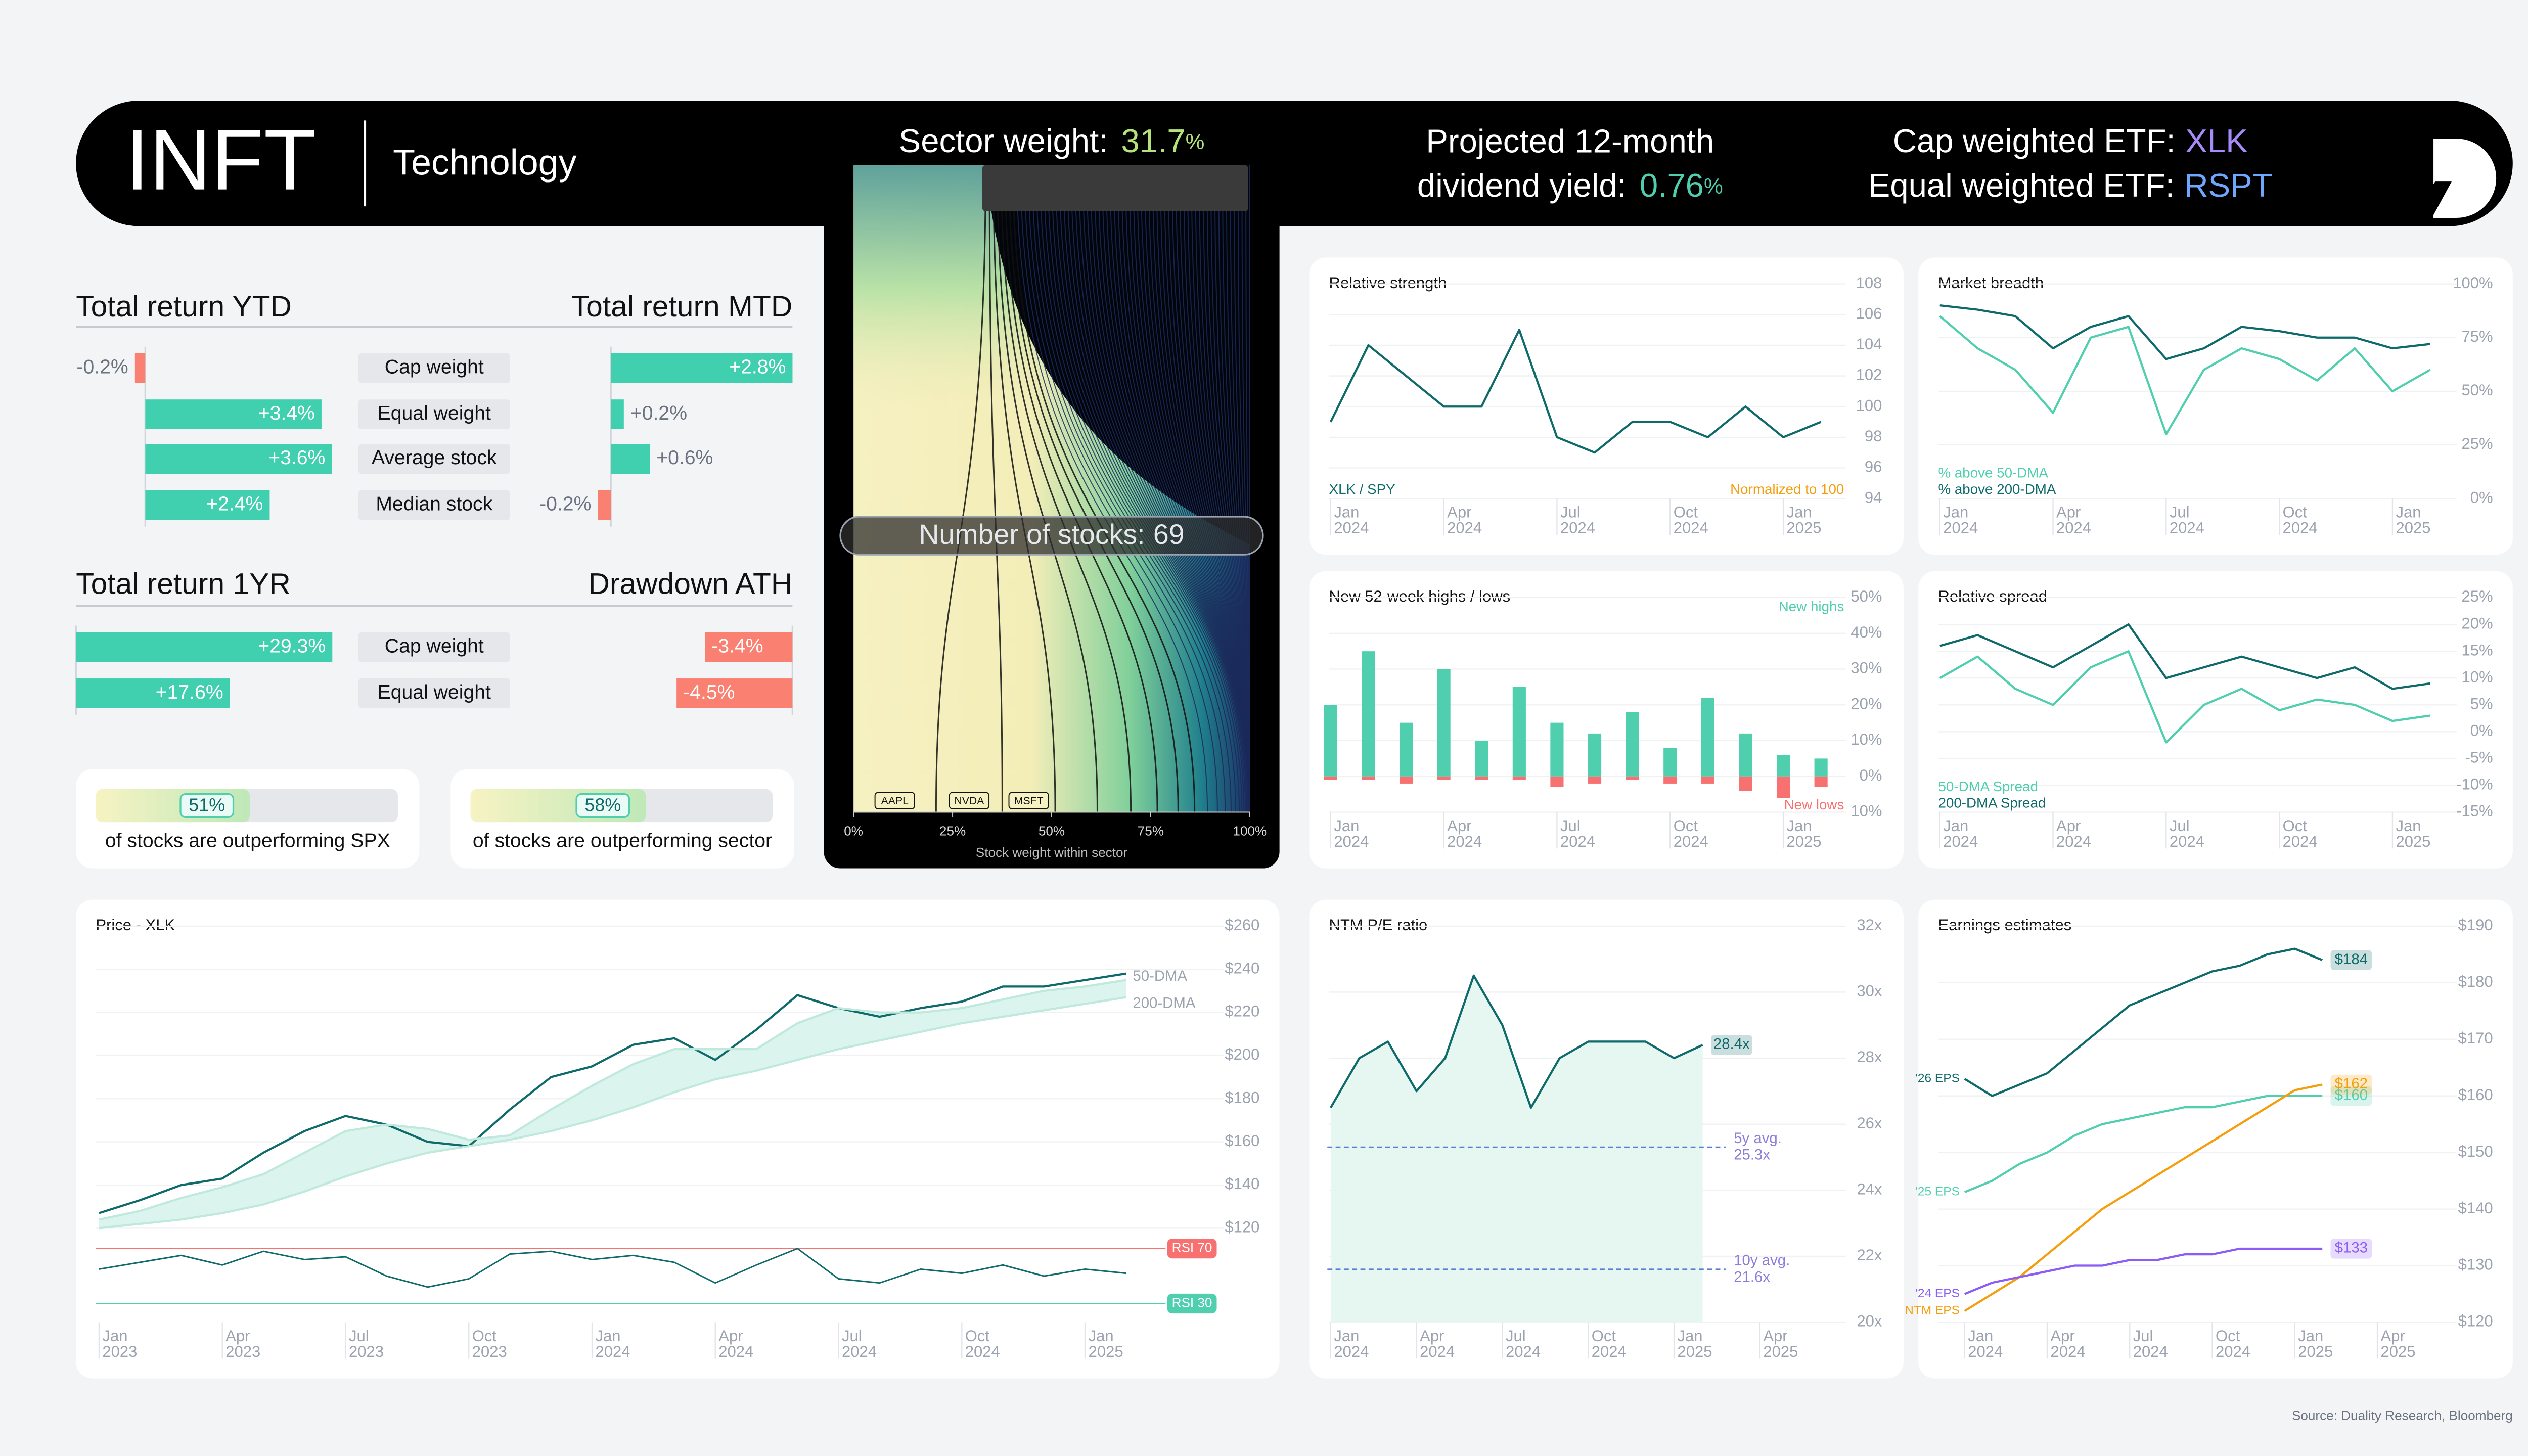 Image resolution: width=2528 pixels, height=1456 pixels. I want to click on y-tick-label: $200, so click(1242, 1054).